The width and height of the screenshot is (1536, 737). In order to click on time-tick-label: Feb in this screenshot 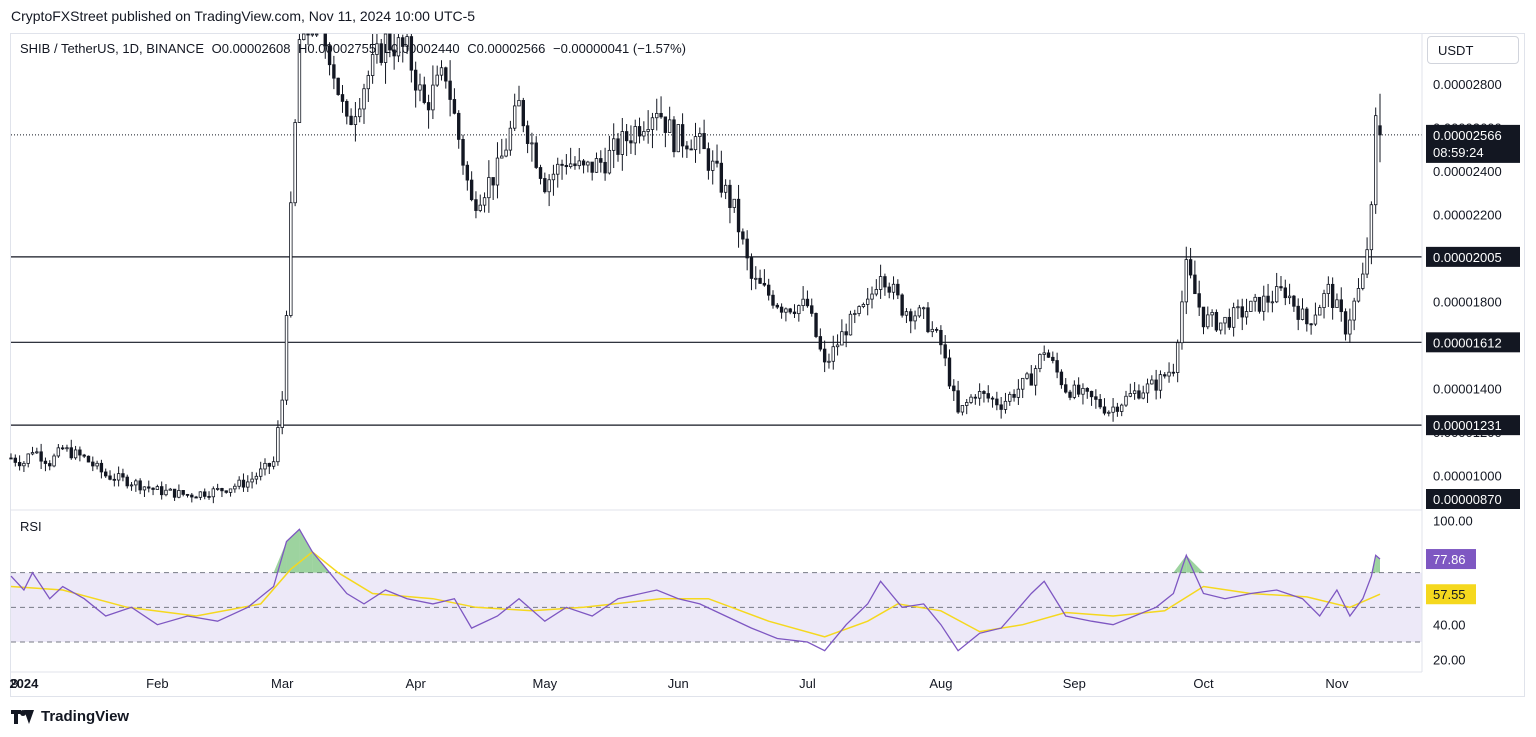, I will do `click(157, 683)`.